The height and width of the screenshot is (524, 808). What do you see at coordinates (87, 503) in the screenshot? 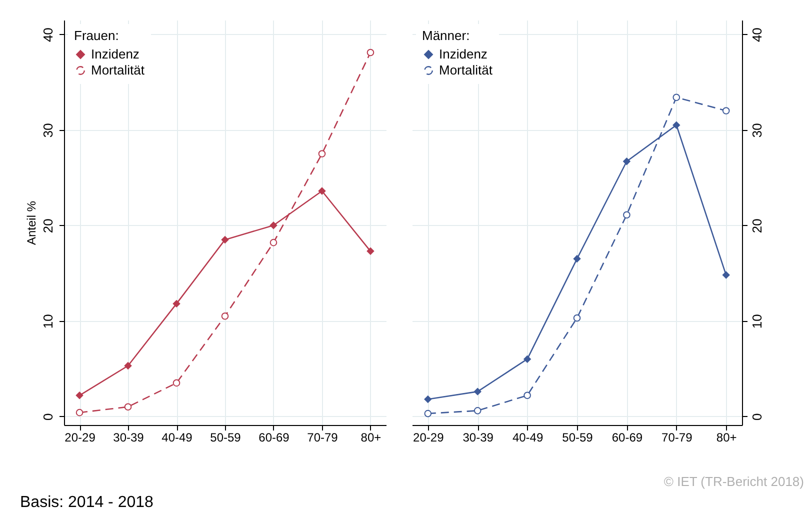
I see `text: Basis: 2014 - 2018` at bounding box center [87, 503].